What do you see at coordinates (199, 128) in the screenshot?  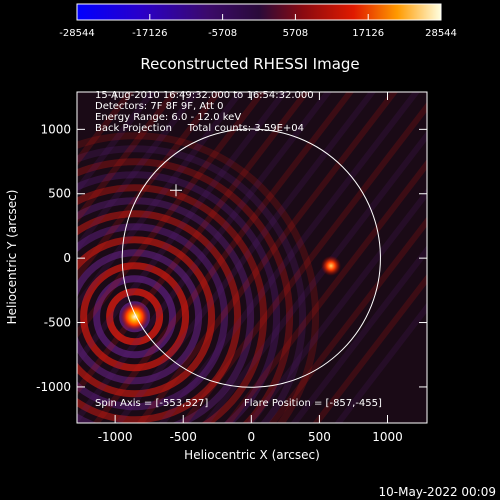 I see `annotation-method: Back Projection Total counts: 3.59E+04` at bounding box center [199, 128].